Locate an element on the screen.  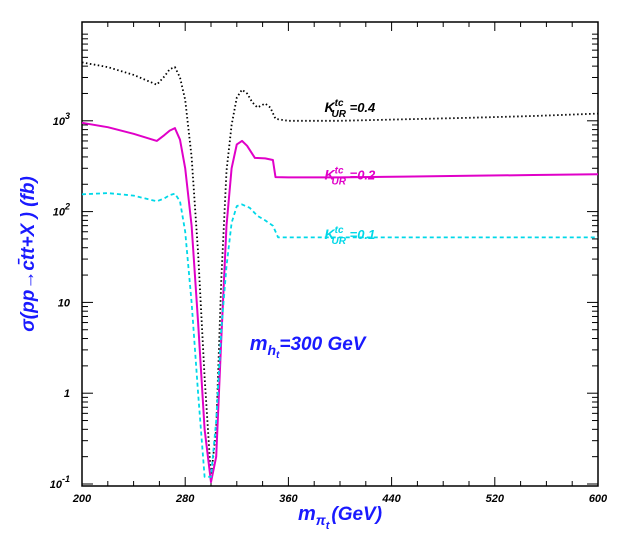
x-axis-title: mπt(GeV) is located at coordinates (340, 517).